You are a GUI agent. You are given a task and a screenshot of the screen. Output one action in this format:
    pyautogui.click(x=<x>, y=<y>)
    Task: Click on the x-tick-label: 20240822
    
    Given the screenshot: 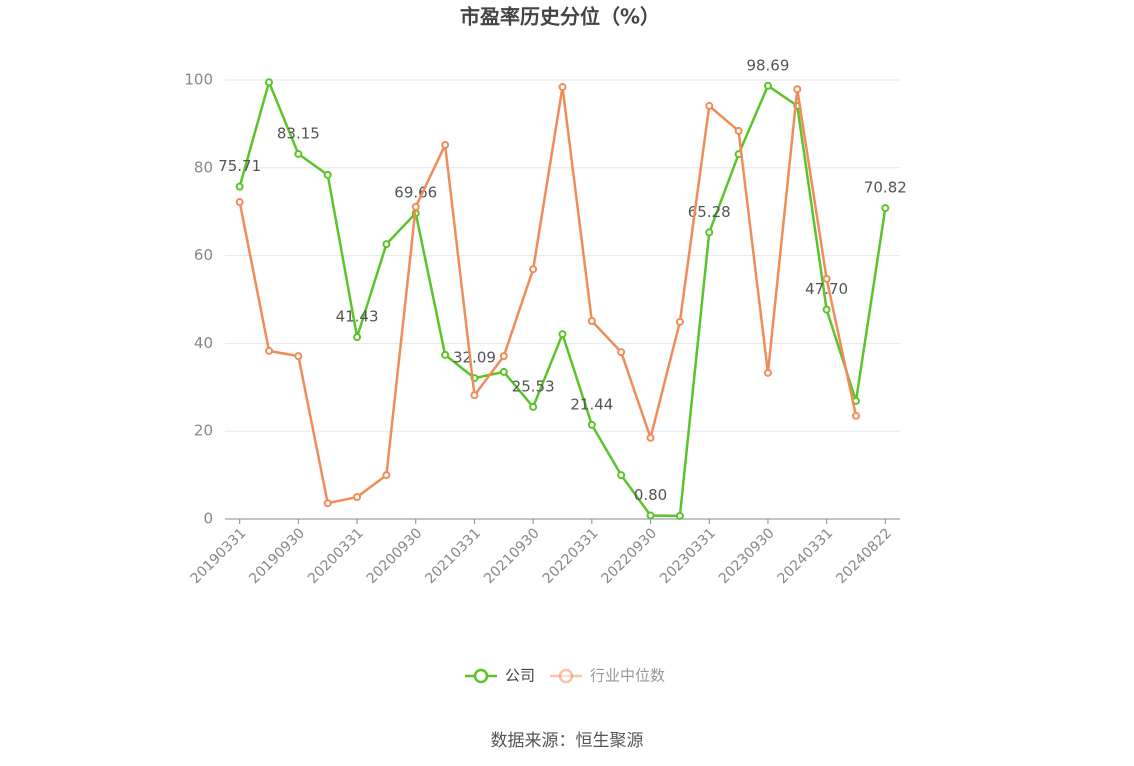 What is the action you would take?
    pyautogui.click(x=864, y=556)
    